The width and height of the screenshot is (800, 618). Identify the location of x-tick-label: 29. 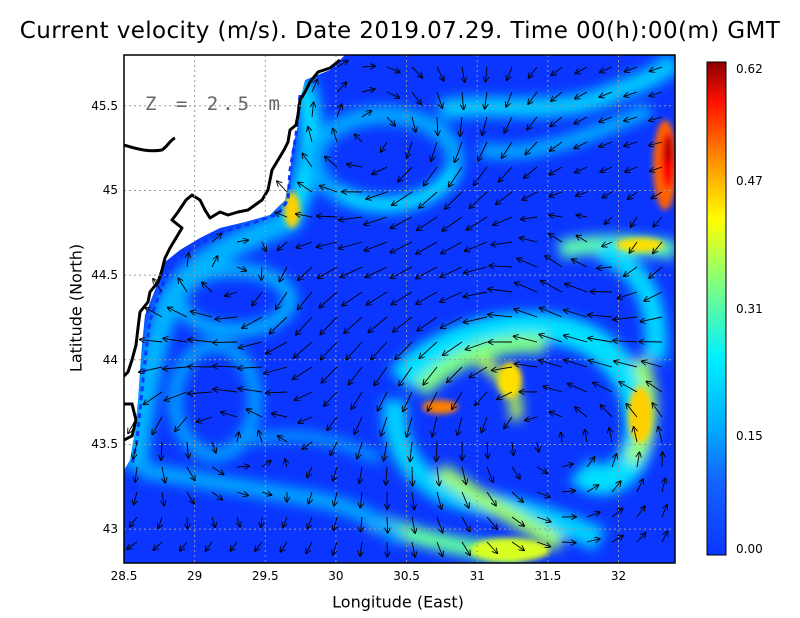
(195, 576).